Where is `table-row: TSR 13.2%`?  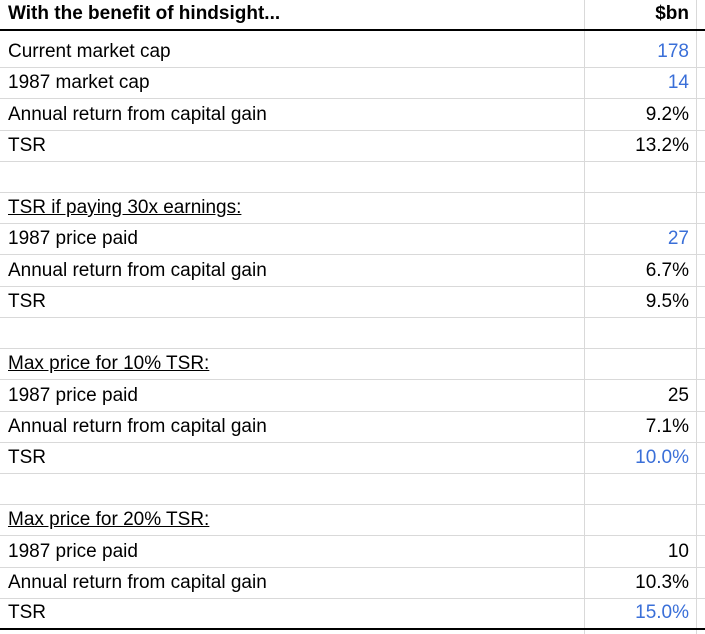 table-row: TSR 13.2% is located at coordinates (352, 146).